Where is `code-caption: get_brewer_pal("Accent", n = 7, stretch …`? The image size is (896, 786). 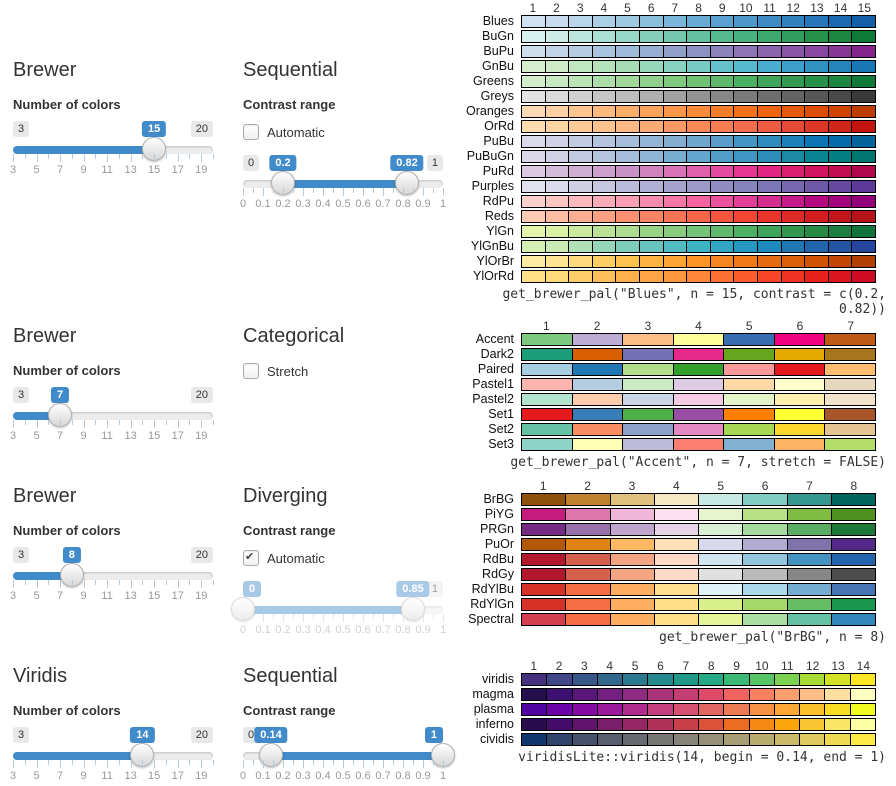 code-caption: get_brewer_pal("Accent", n = 7, stretch … is located at coordinates (698, 462).